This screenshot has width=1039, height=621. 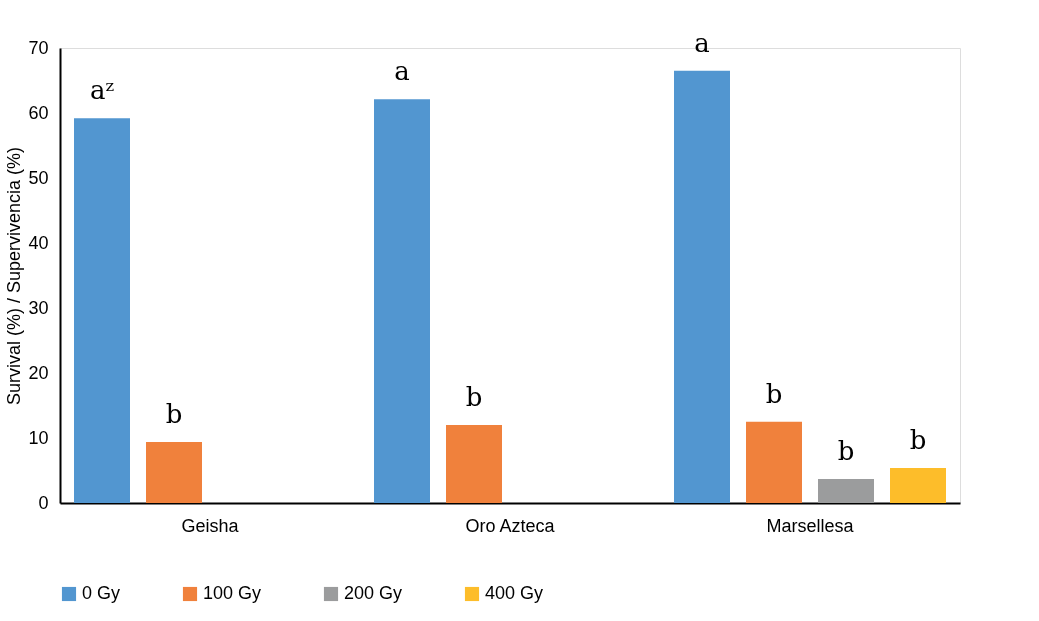 I want to click on y-tick-label: 0, so click(x=43, y=502).